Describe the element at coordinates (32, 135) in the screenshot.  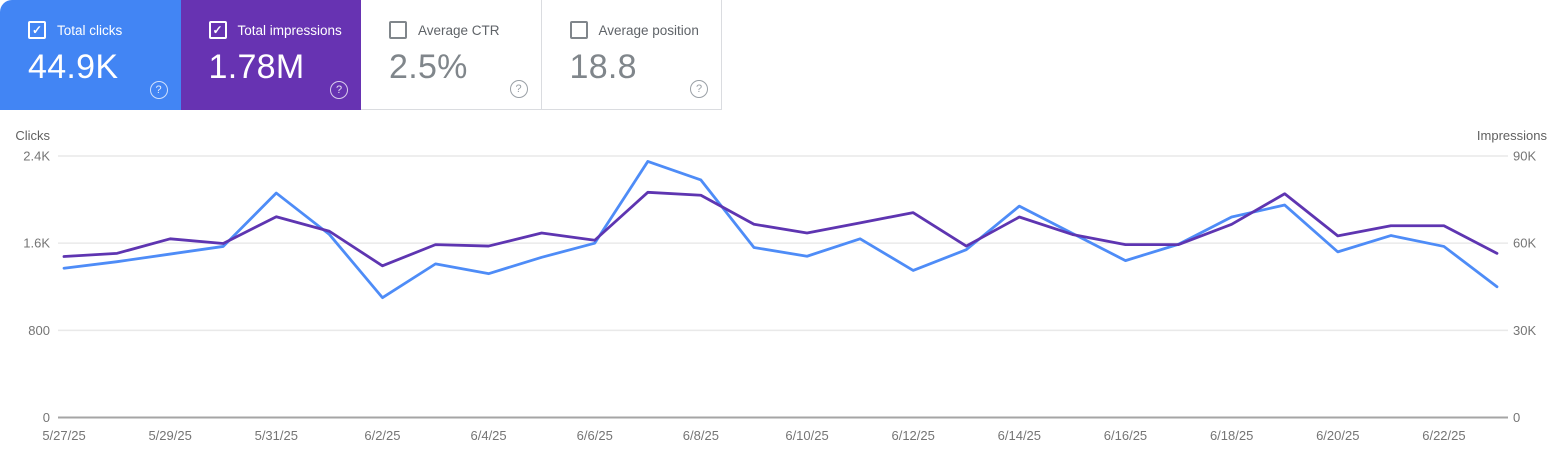
I see `left-axis-title: Clicks` at that location.